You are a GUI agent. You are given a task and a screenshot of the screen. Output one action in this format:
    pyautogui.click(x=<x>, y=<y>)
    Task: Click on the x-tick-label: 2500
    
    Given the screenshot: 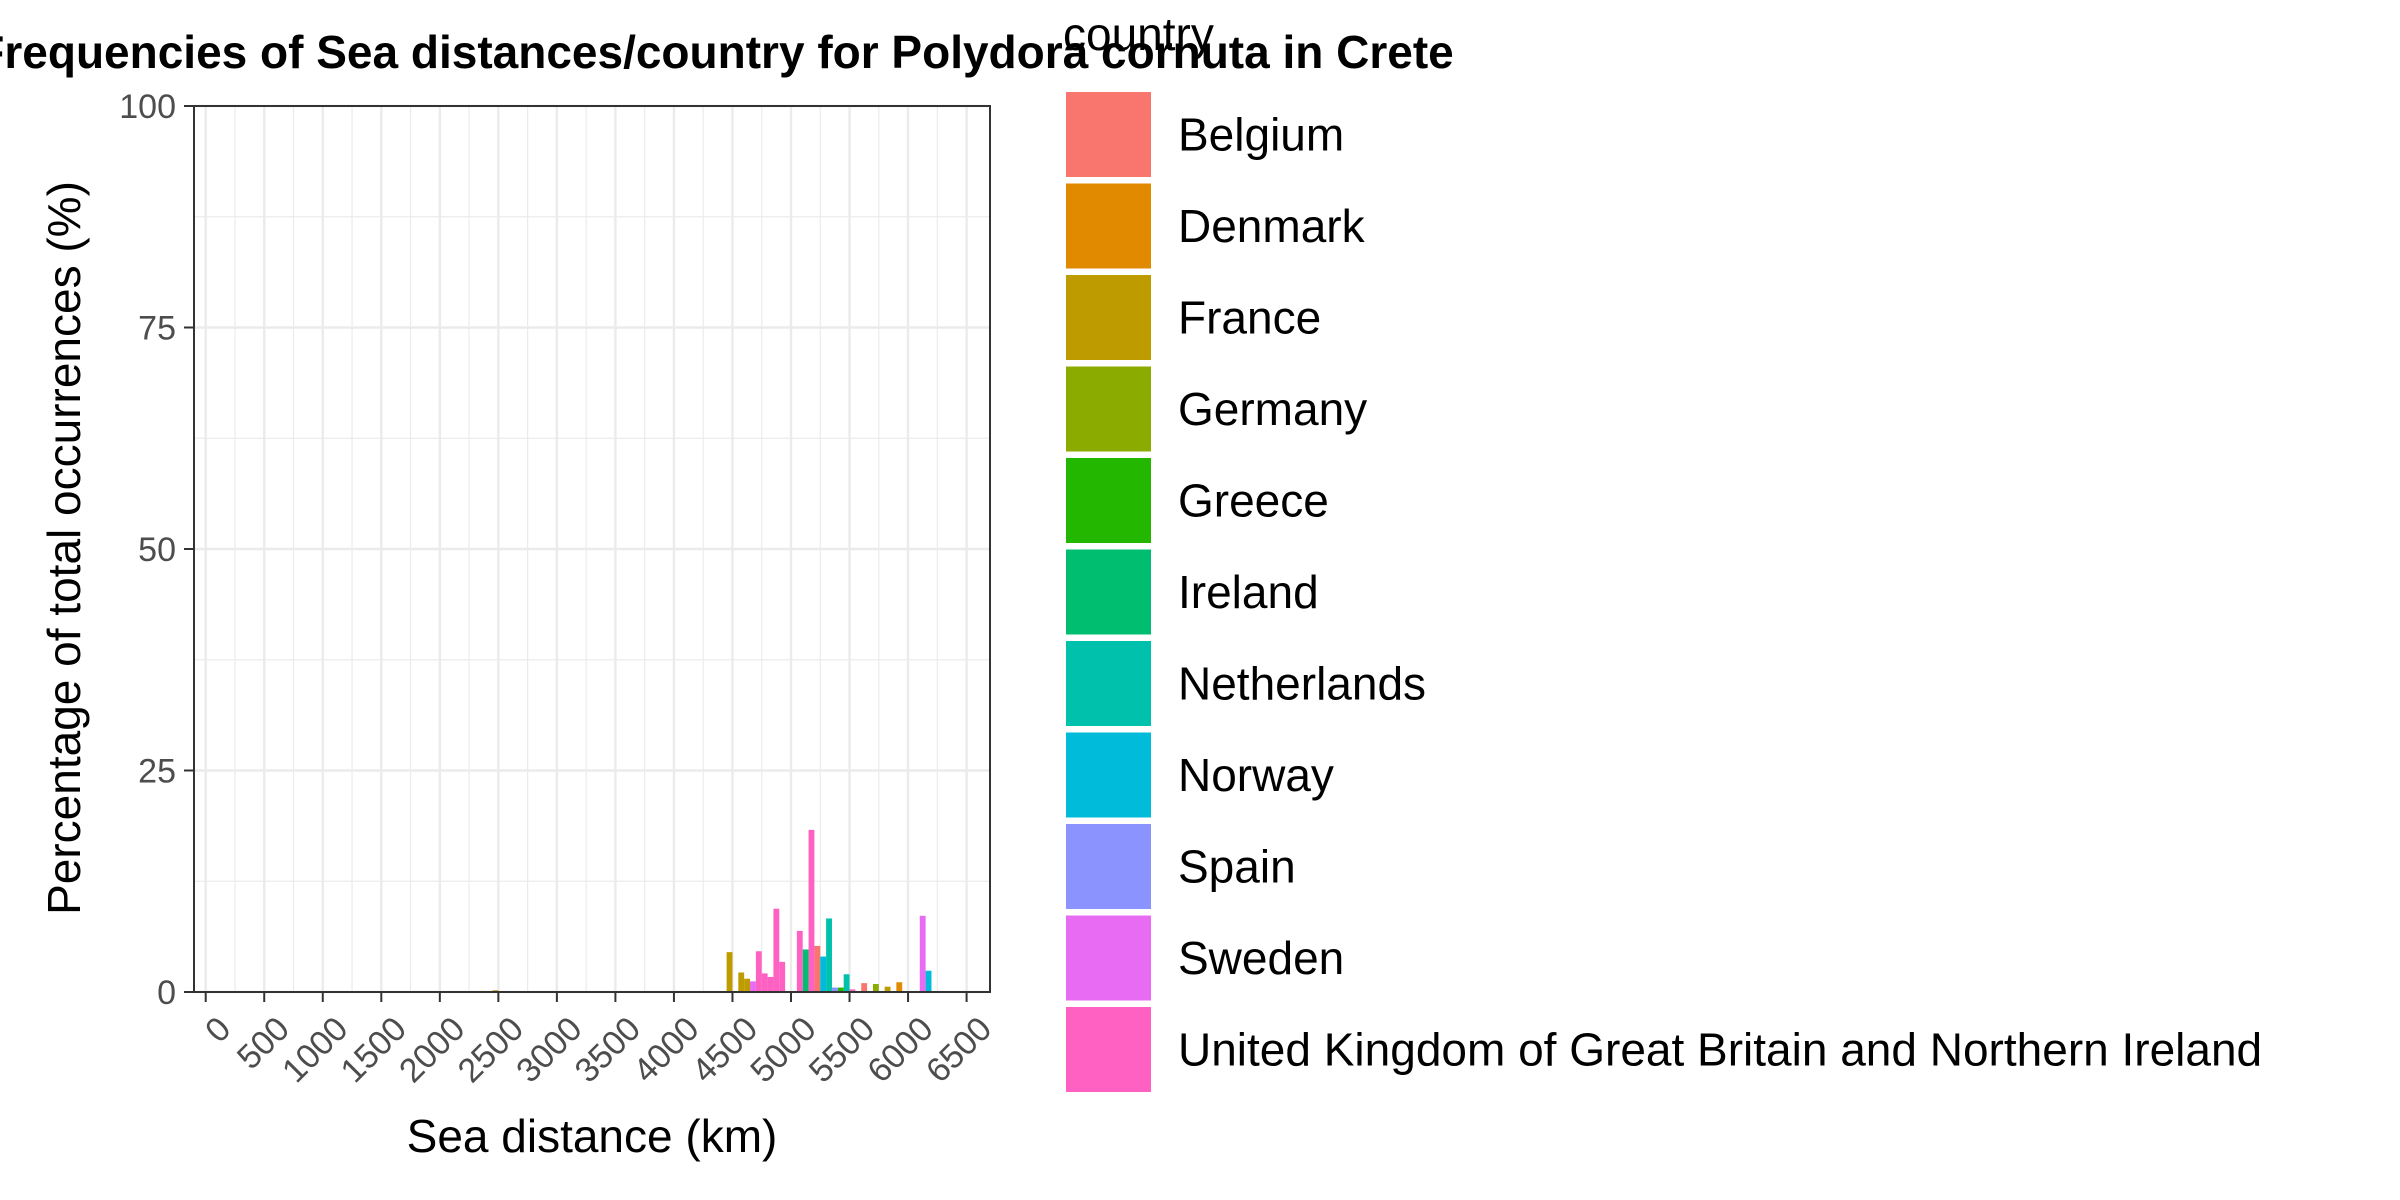 What is the action you would take?
    pyautogui.click(x=491, y=1050)
    